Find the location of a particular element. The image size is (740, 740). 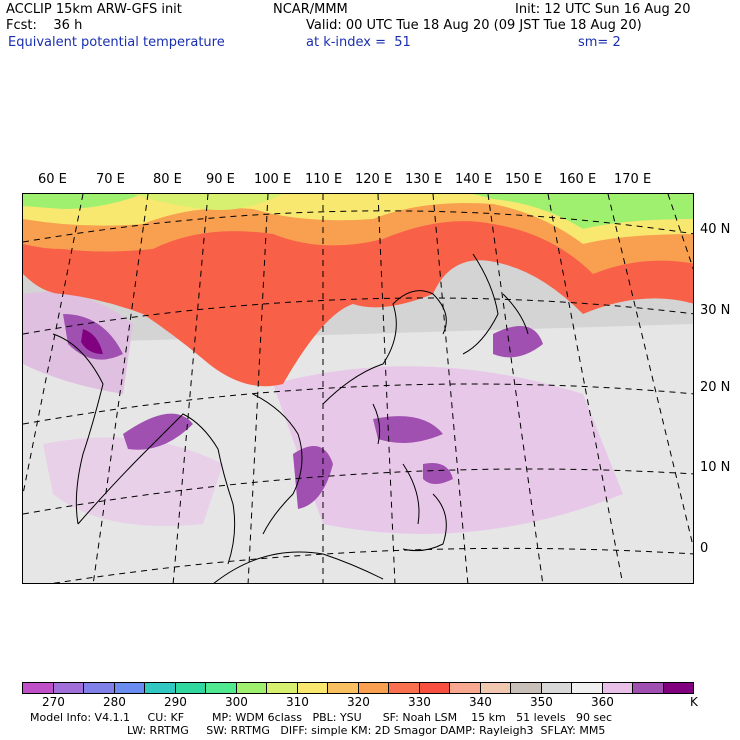

model-title: ACCLIP 15km ARW-GFS init is located at coordinates (94, 9).